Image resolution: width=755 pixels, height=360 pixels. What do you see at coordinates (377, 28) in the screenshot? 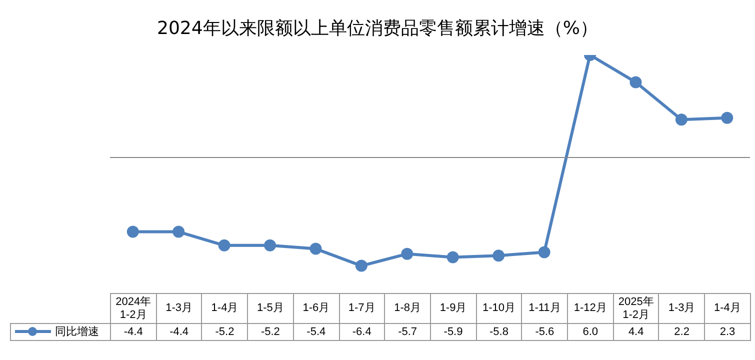
I see `chart-title: 2024年以来限额以上单位消费品零售额累计增速（%）` at bounding box center [377, 28].